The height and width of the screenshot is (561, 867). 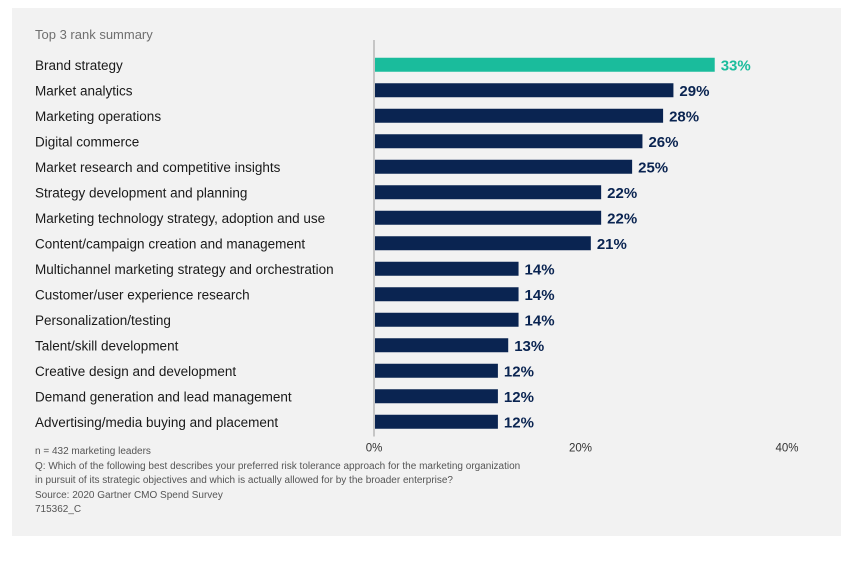 What do you see at coordinates (156, 422) in the screenshot?
I see `category-label: Advertising/media buying and placement` at bounding box center [156, 422].